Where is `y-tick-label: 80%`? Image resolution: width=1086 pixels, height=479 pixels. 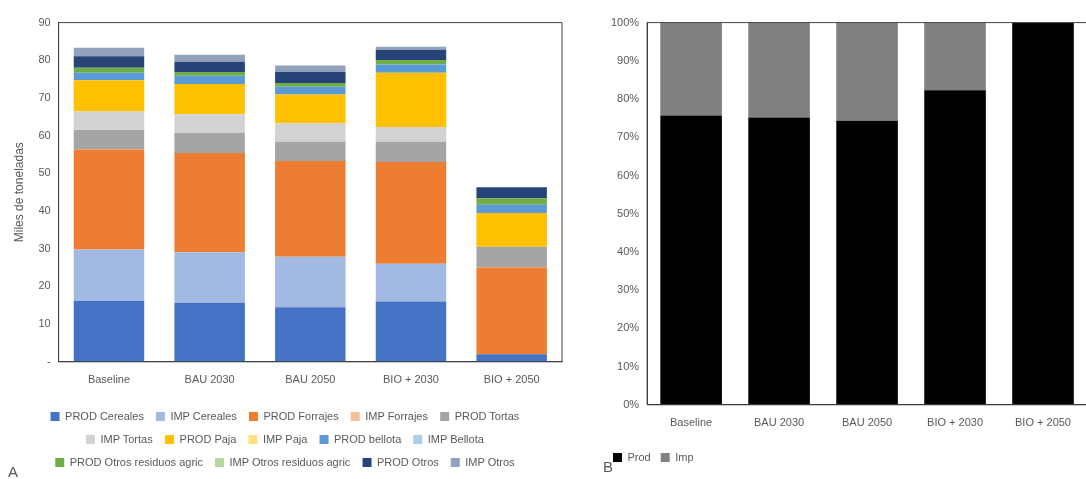 y-tick-label: 80% is located at coordinates (628, 98).